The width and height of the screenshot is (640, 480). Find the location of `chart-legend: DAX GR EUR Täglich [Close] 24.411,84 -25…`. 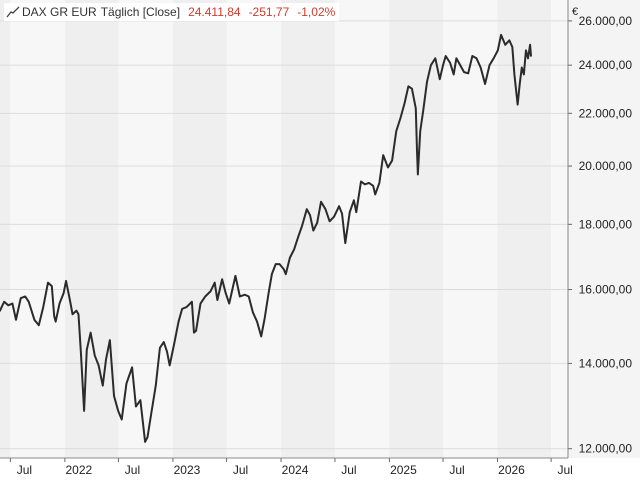

chart-legend: DAX GR EUR Täglich [Close] 24.411,84 -25… is located at coordinates (172, 12).